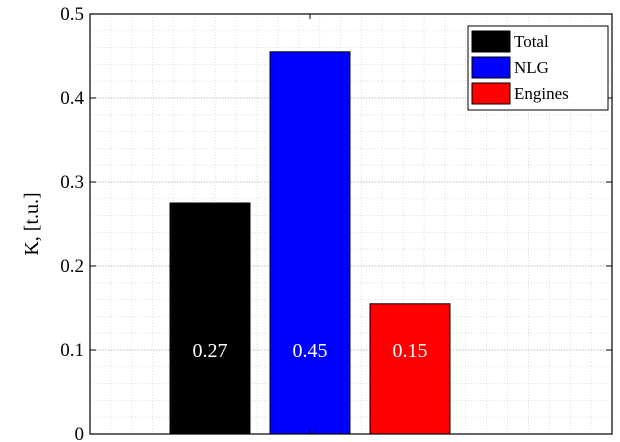  I want to click on legend-label-total: Total, so click(531, 41).